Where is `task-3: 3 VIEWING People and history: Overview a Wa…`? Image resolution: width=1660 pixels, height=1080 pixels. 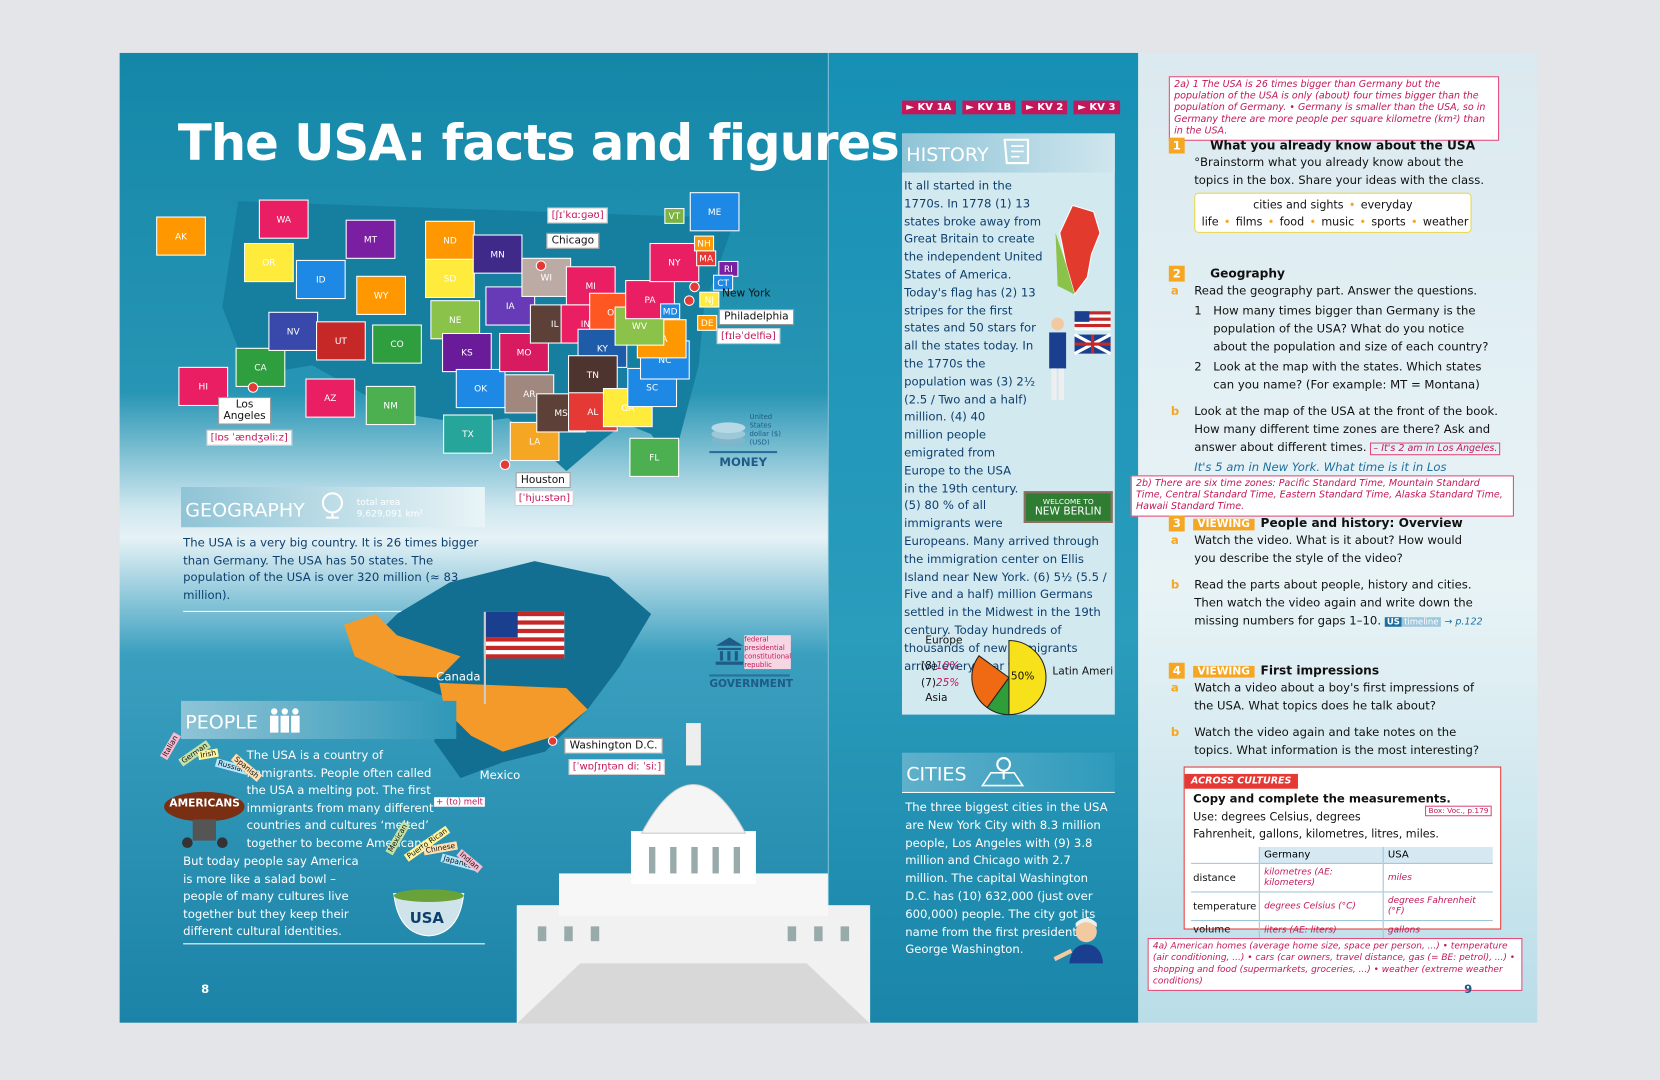 task-3: 3 VIEWING People and history: Overview a Wa… is located at coordinates (1327, 571).